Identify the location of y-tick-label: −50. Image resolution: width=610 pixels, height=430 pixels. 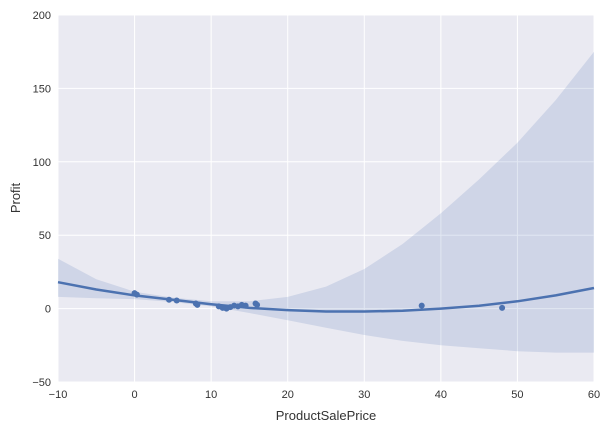
(41, 383).